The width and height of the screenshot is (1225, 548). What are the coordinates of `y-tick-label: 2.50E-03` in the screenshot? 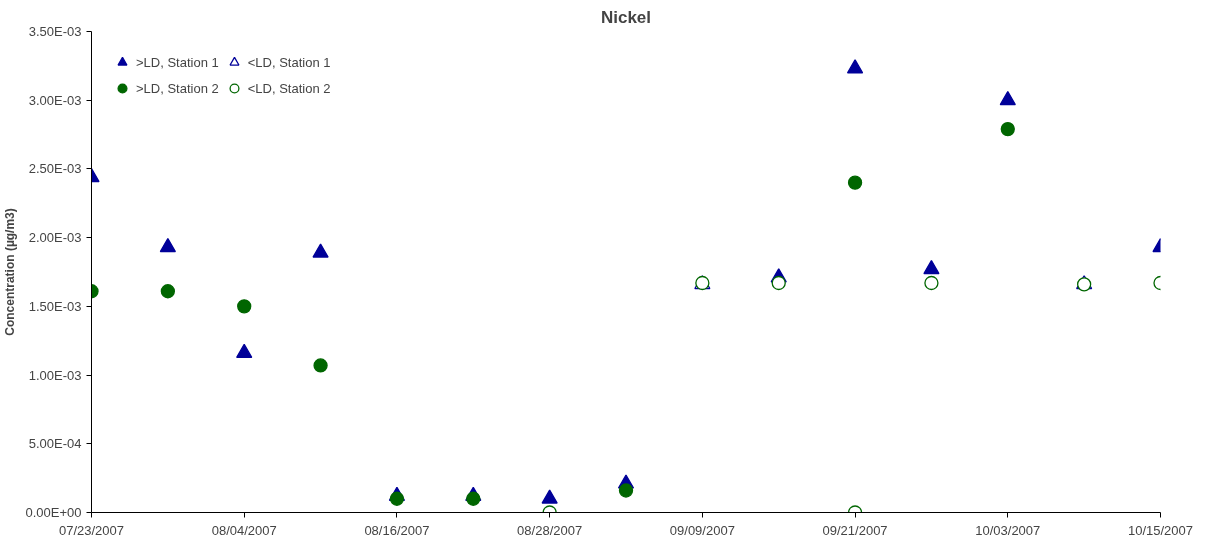 It's located at (55, 169).